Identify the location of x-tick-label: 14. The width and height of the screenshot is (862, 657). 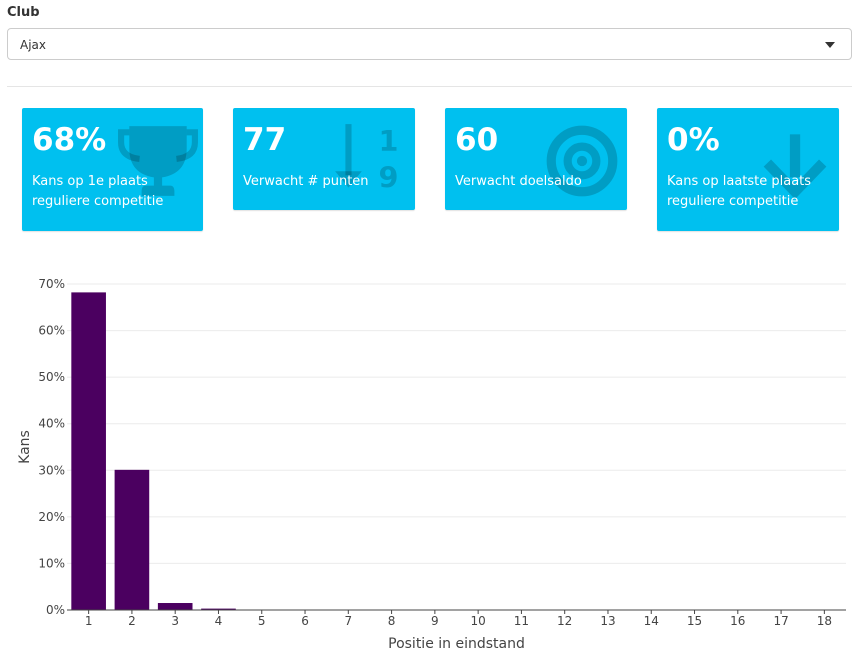
(651, 621).